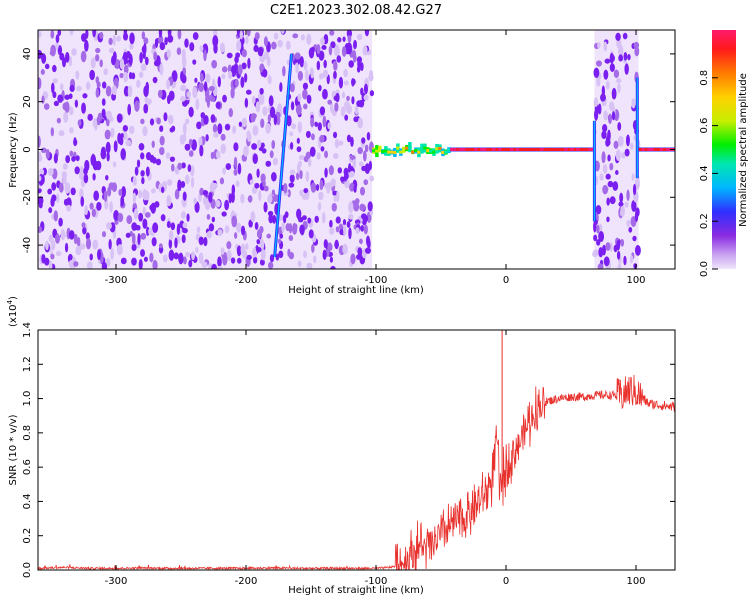  Describe the element at coordinates (704, 269) in the screenshot. I see `colorbar-tick-label: 0.0` at that location.